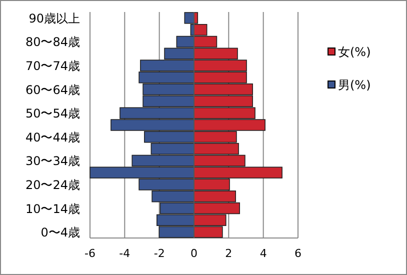  Describe the element at coordinates (159, 253) in the screenshot. I see `x-tick-label: -2` at that location.